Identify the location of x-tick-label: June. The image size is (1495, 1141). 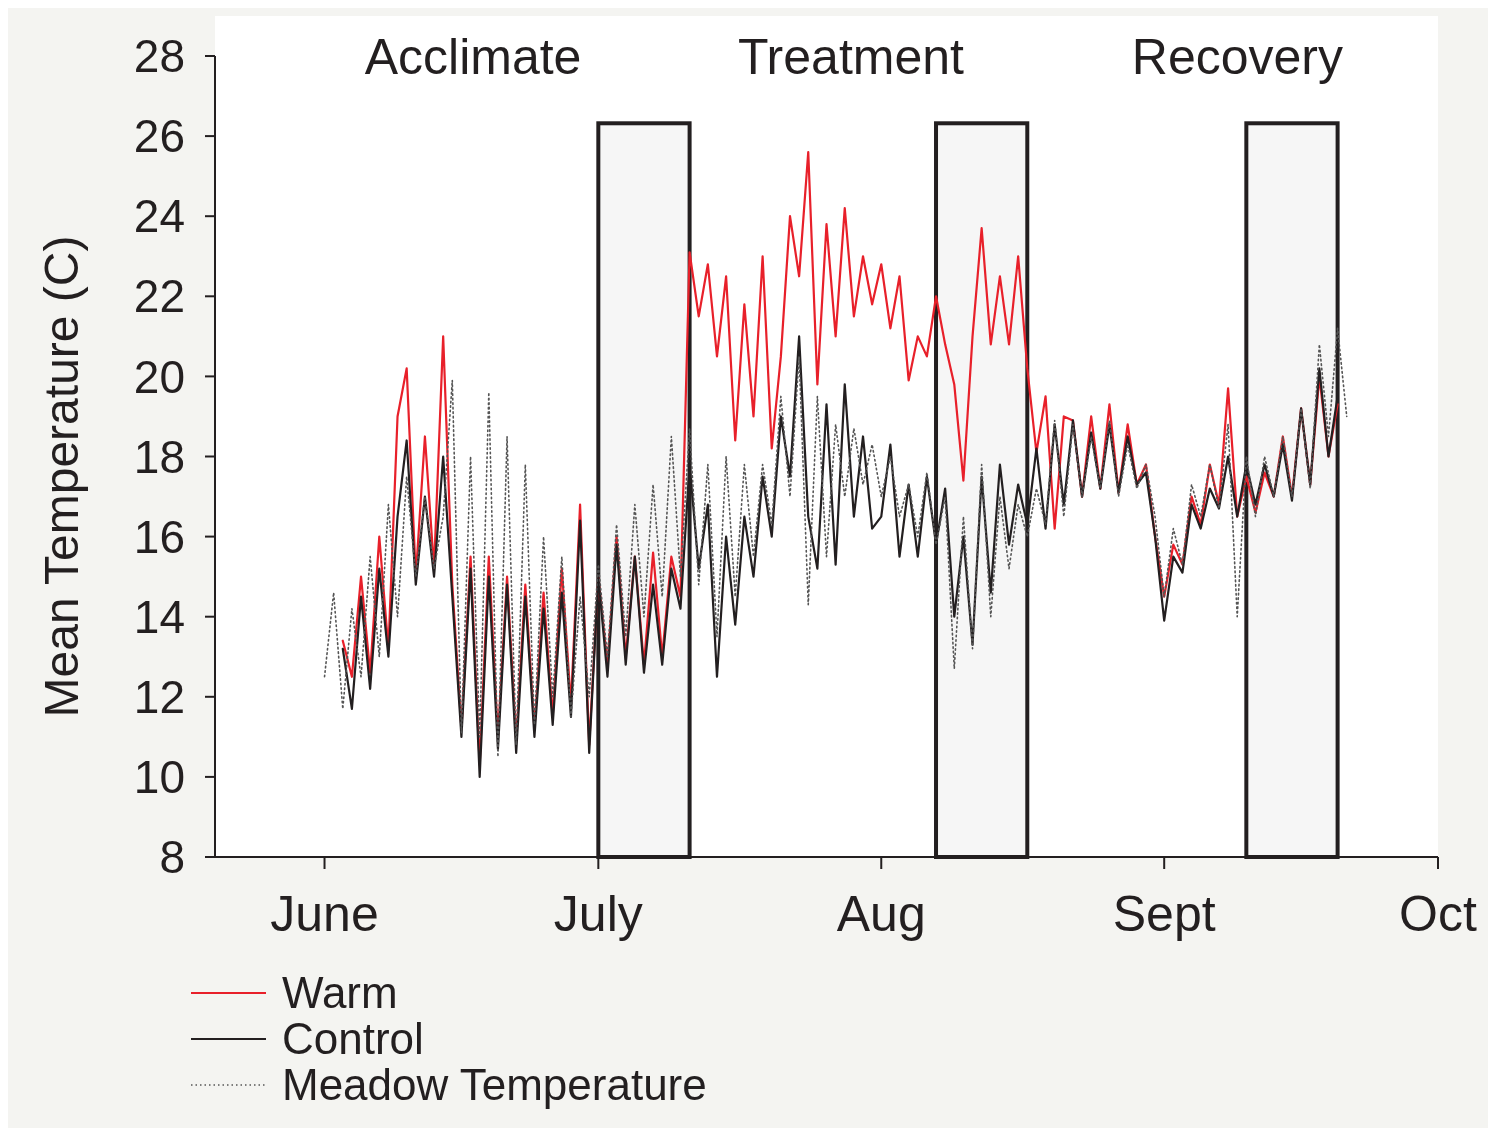
(324, 914).